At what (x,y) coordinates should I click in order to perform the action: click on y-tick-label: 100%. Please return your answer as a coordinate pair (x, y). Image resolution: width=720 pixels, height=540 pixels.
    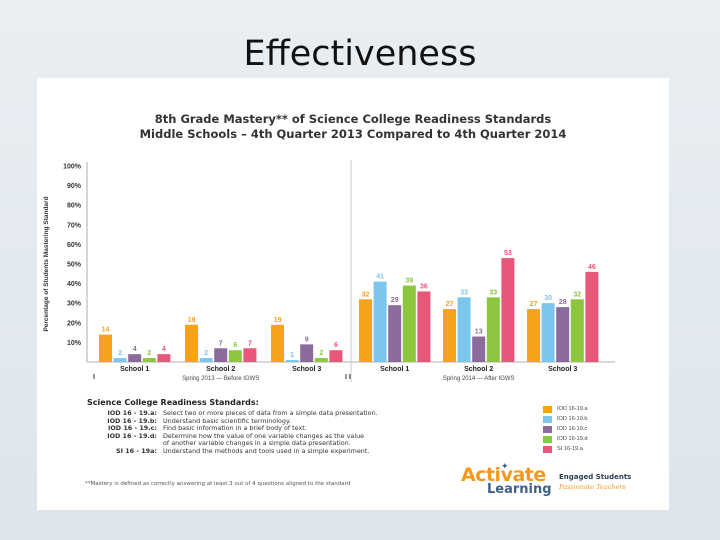
    Looking at the image, I should click on (72, 167).